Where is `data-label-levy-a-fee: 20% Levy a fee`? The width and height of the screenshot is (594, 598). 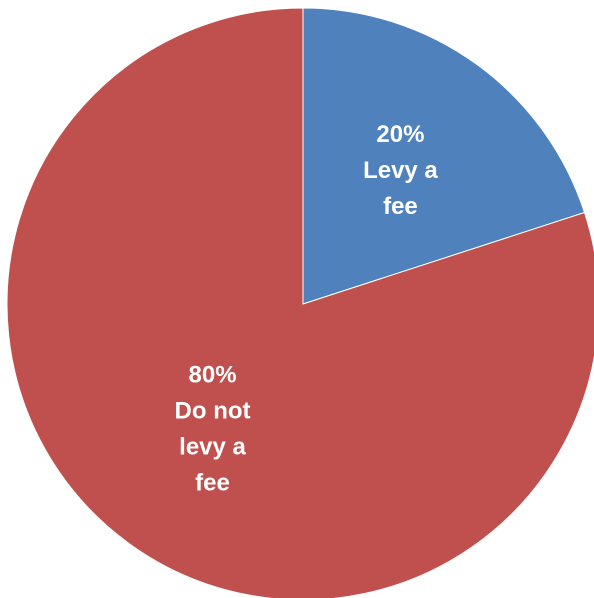
data-label-levy-a-fee: 20% Levy a fee is located at coordinates (400, 170).